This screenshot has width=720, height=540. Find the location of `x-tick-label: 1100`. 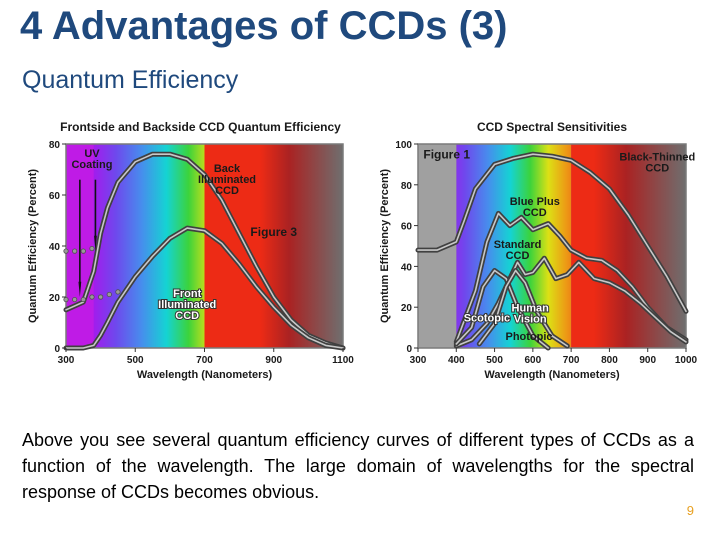

x-tick-label: 1100 is located at coordinates (343, 360).